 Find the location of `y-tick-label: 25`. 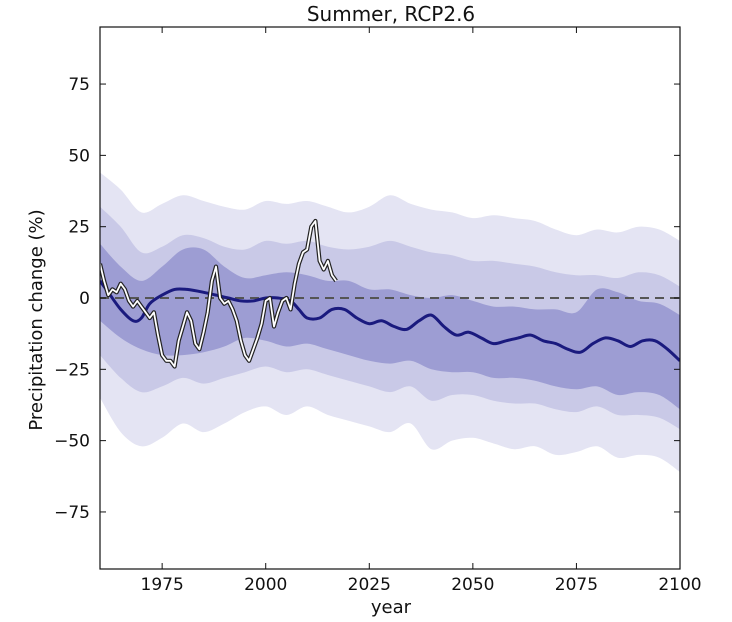

y-tick-label: 25 is located at coordinates (79, 228).